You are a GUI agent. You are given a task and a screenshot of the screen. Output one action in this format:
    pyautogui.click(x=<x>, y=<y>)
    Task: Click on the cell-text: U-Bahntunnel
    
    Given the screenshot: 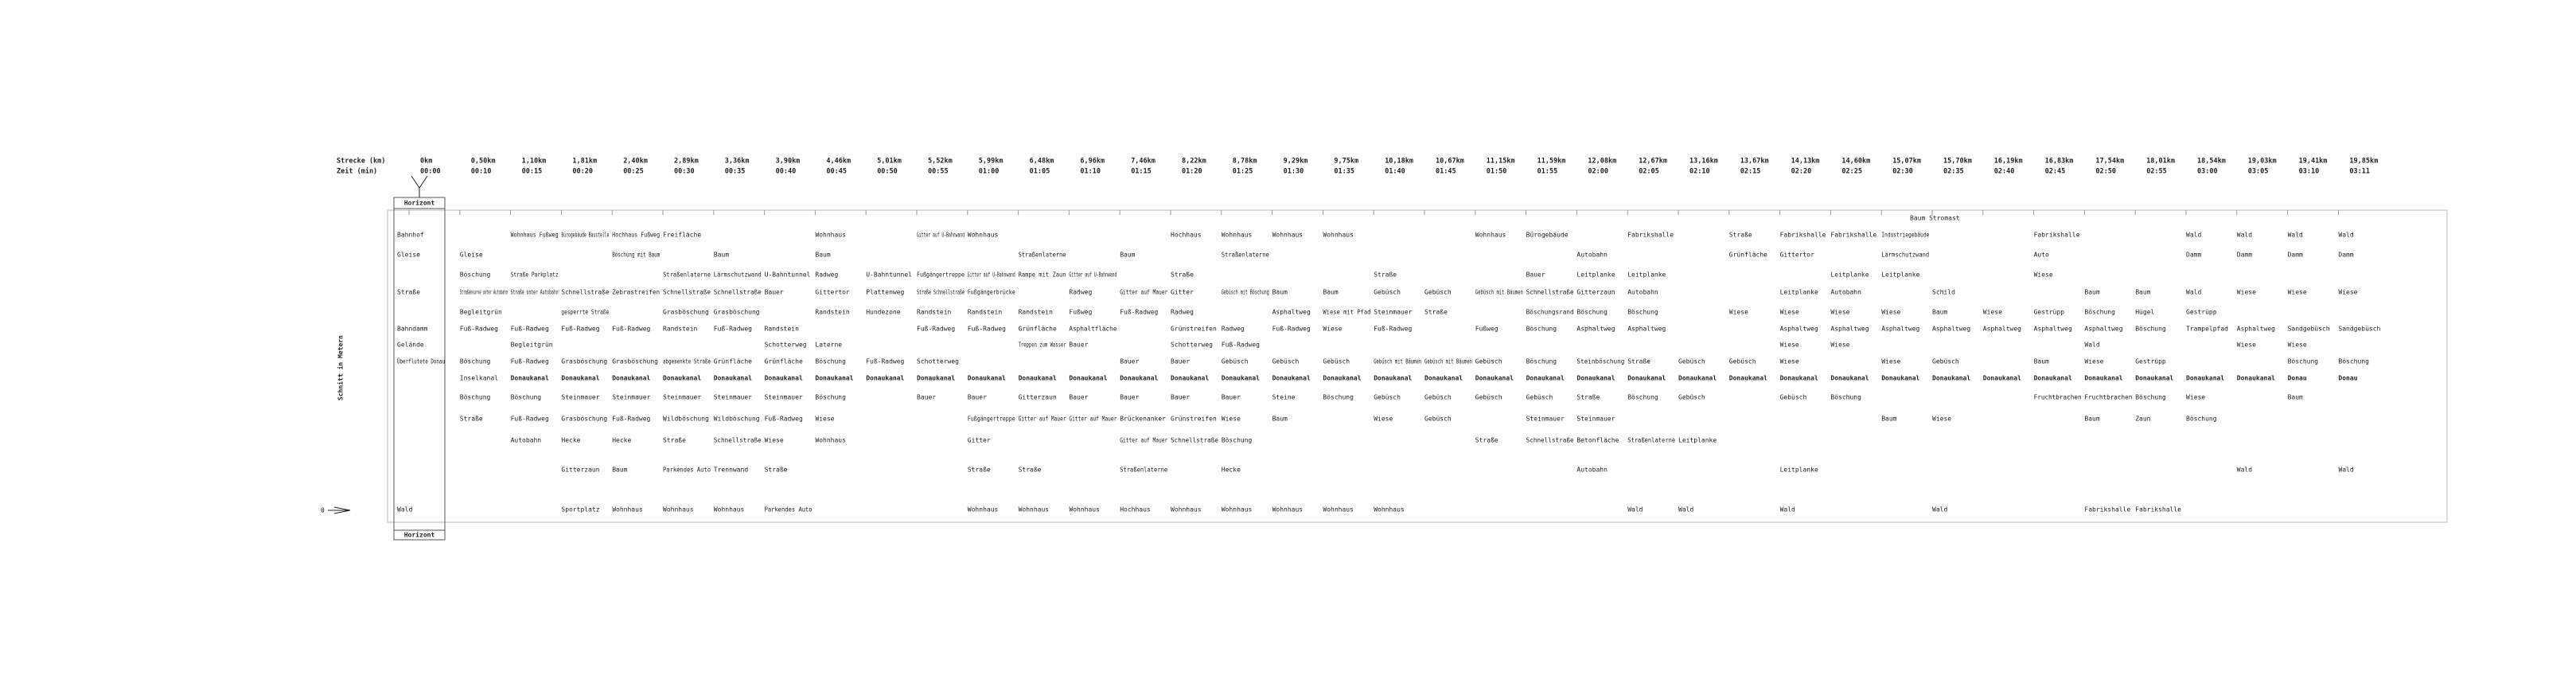 What is the action you would take?
    pyautogui.click(x=788, y=275)
    